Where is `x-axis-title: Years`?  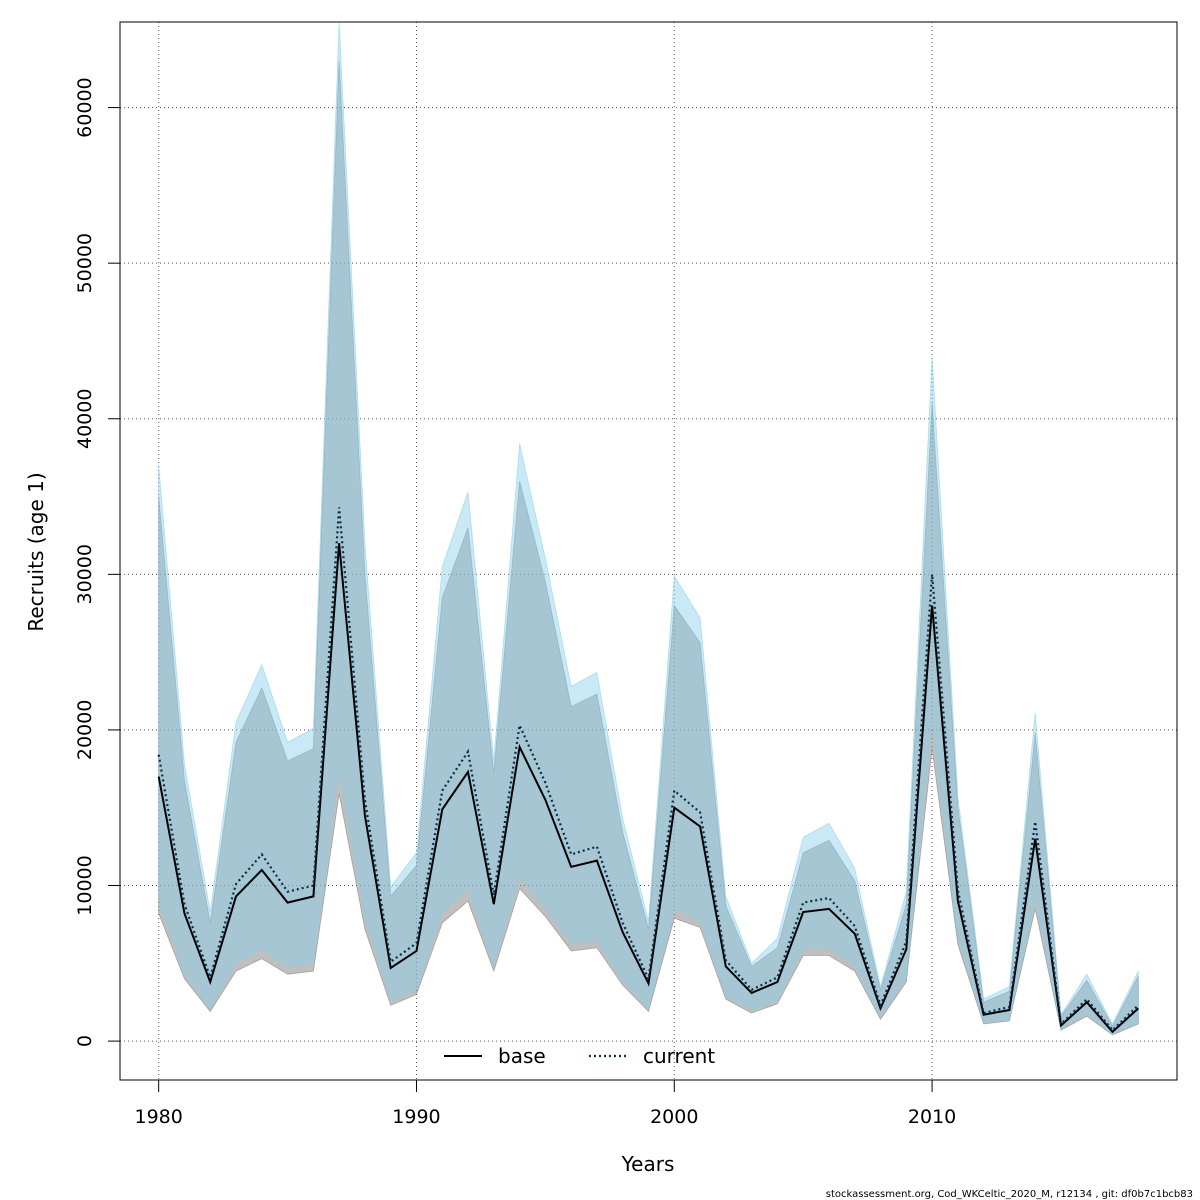
x-axis-title: Years is located at coordinates (648, 1164).